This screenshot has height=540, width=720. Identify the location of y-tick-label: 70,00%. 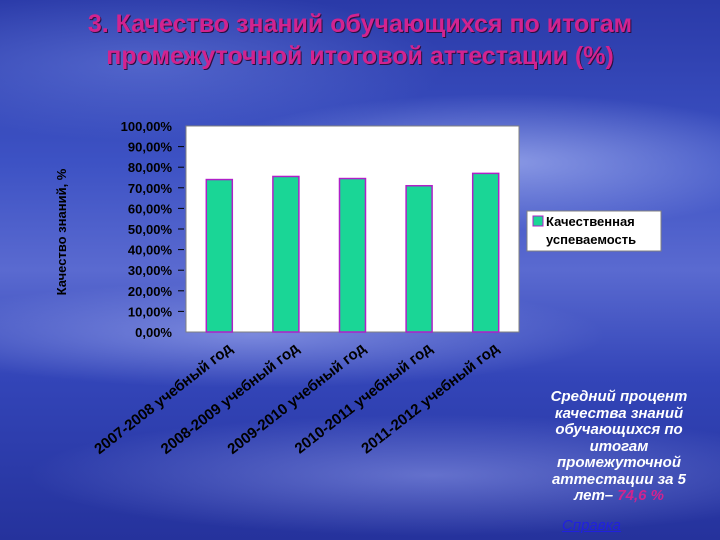
(150, 188).